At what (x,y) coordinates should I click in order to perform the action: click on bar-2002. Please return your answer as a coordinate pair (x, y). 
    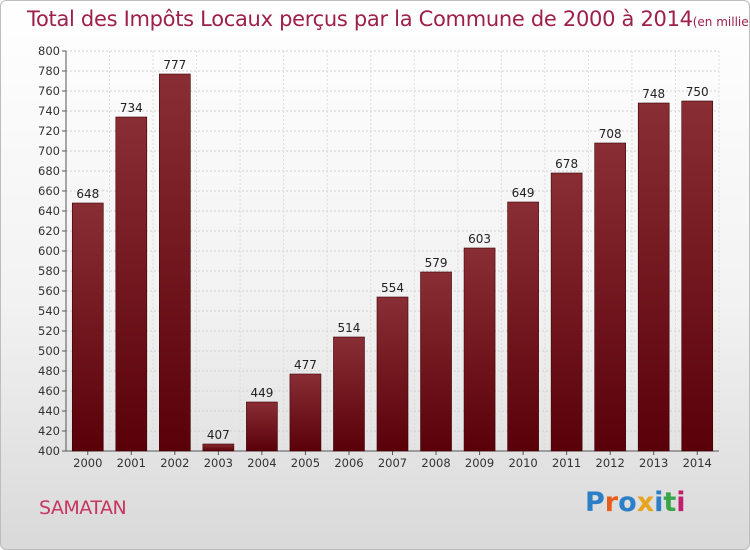
    Looking at the image, I should click on (175, 262).